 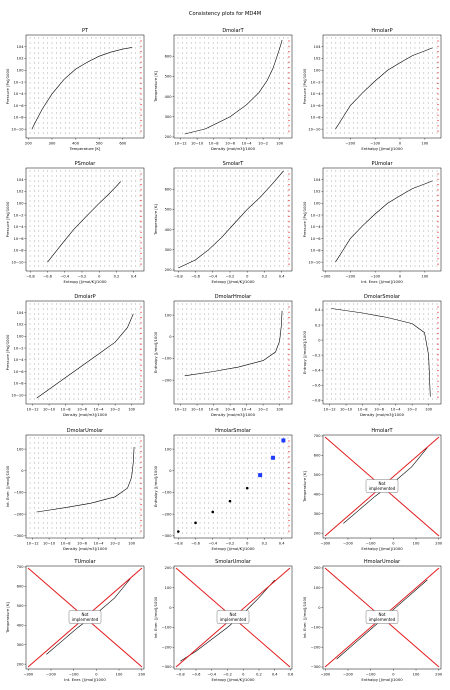 What do you see at coordinates (233, 87) in the screenshot?
I see `series-line` at bounding box center [233, 87].